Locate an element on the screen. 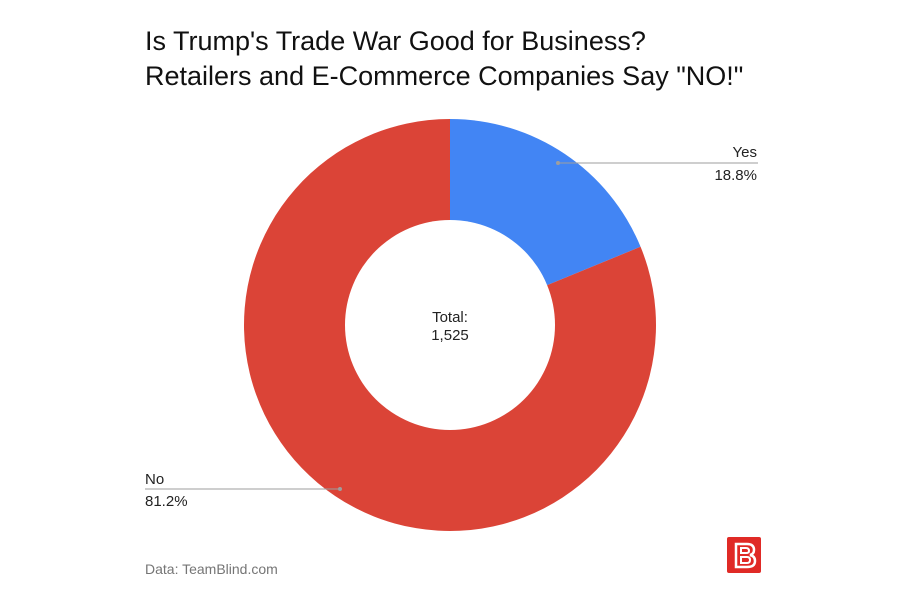 This screenshot has width=900, height=613. blind-logo-icon is located at coordinates (744, 555).